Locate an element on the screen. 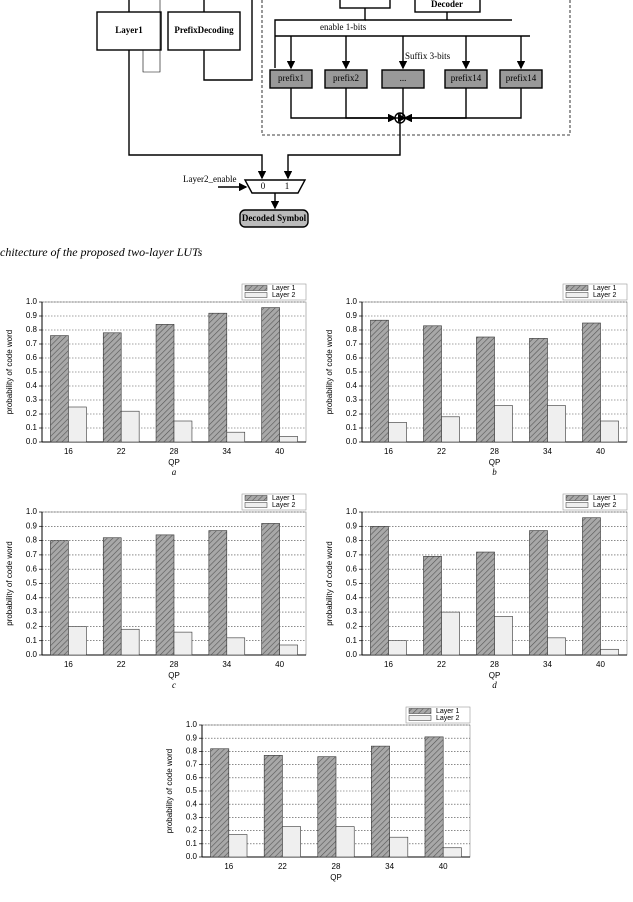 The image size is (633, 902). x-axis-title: QP is located at coordinates (495, 675).